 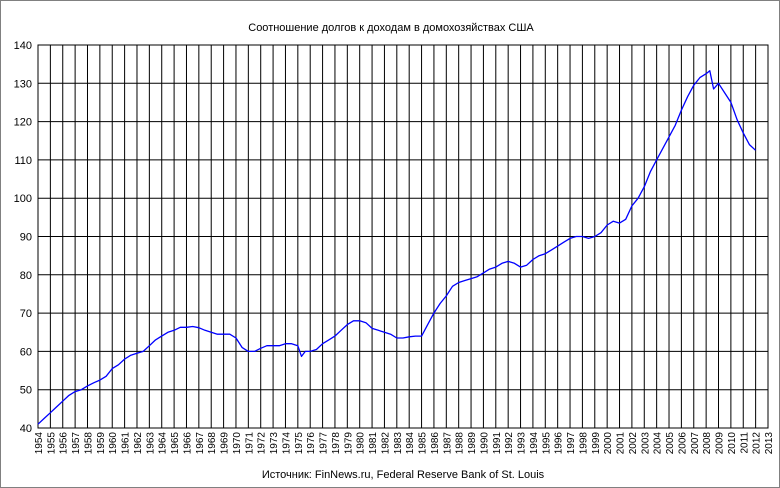 What do you see at coordinates (200, 443) in the screenshot?
I see `x-tick-label: 1967` at bounding box center [200, 443].